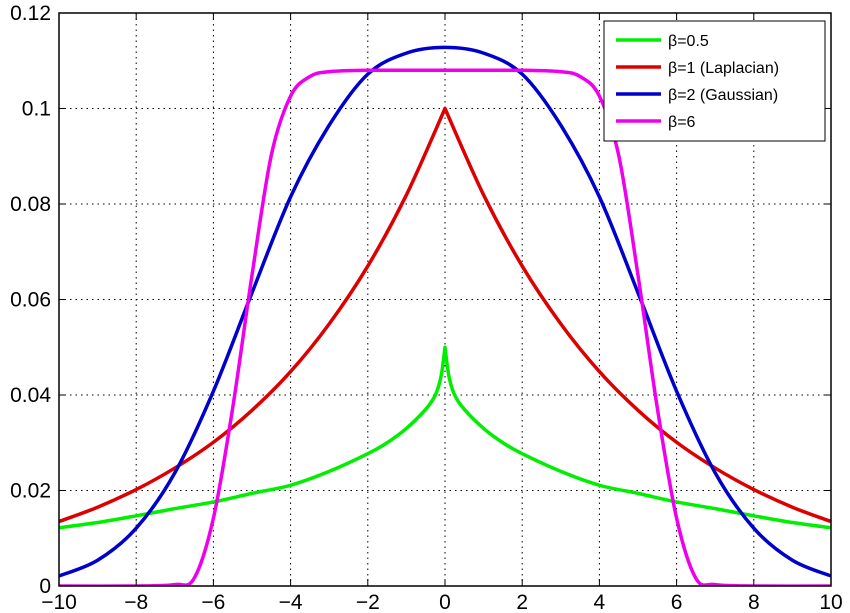 The width and height of the screenshot is (850, 613). What do you see at coordinates (714, 81) in the screenshot?
I see `legend: β=0.5 β=1 (Laplacian) β=2 (Gaussian) β=6` at bounding box center [714, 81].